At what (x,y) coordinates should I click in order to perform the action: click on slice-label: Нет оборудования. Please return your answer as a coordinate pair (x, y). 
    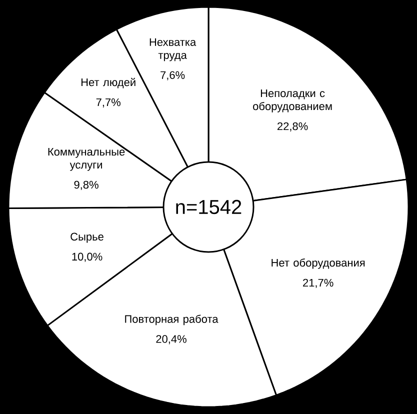
    Looking at the image, I should click on (318, 263).